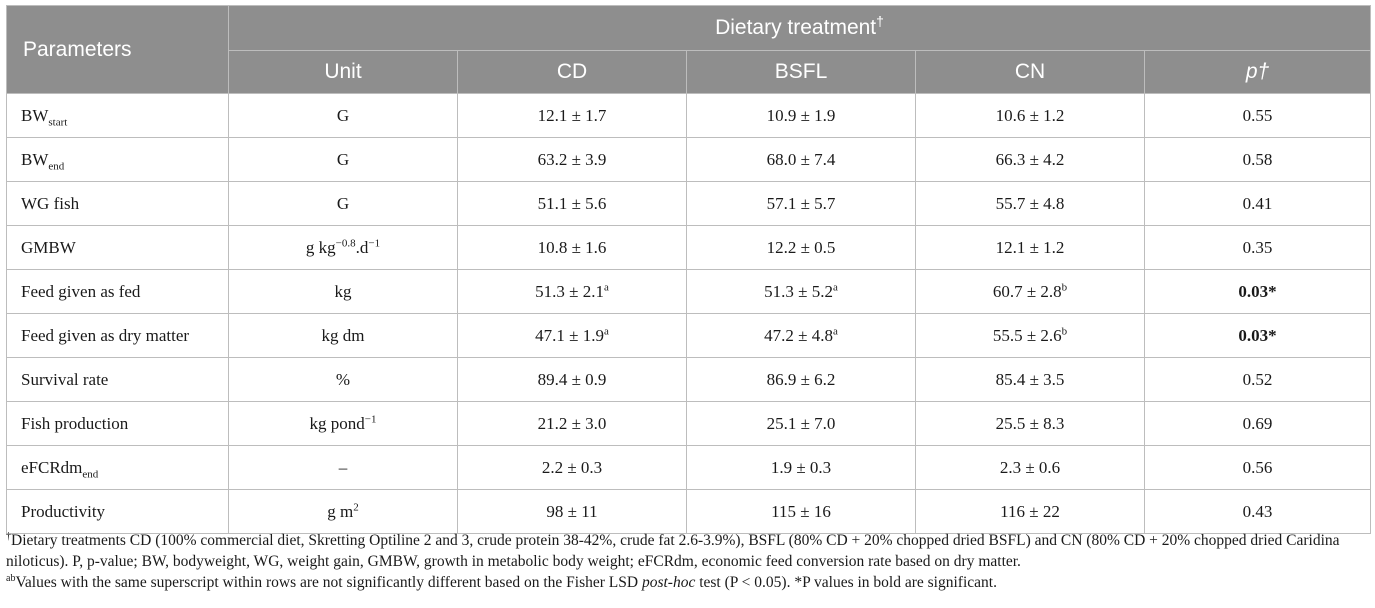 This screenshot has height=608, width=1375. Describe the element at coordinates (1257, 115) in the screenshot. I see `p-cell: 0.55` at that location.